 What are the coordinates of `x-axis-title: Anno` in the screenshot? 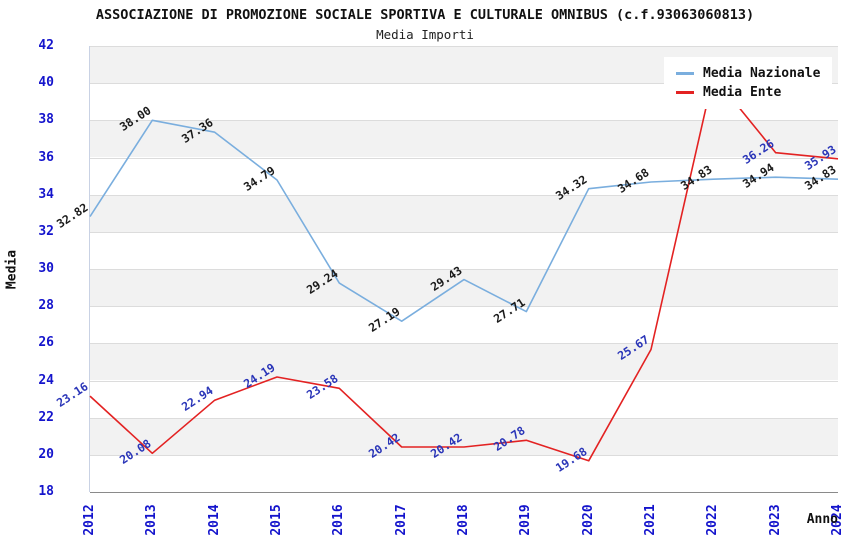 It's located at (822, 519).